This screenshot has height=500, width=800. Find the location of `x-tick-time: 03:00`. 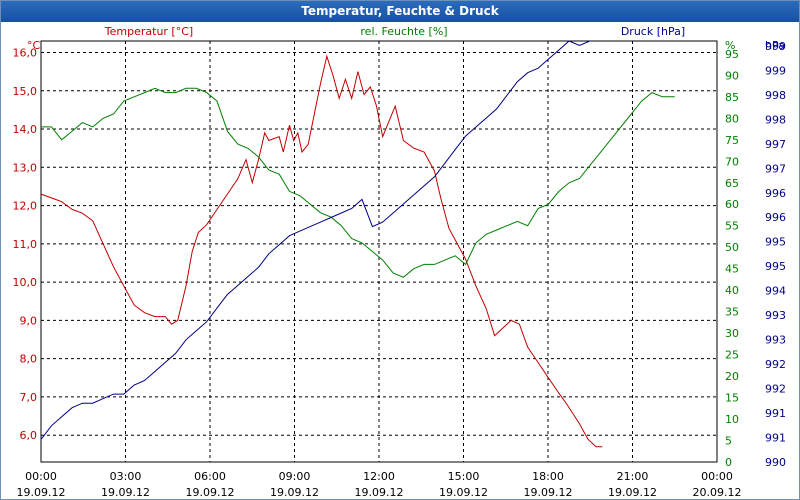

x-tick-time: 03:00 is located at coordinates (126, 476).